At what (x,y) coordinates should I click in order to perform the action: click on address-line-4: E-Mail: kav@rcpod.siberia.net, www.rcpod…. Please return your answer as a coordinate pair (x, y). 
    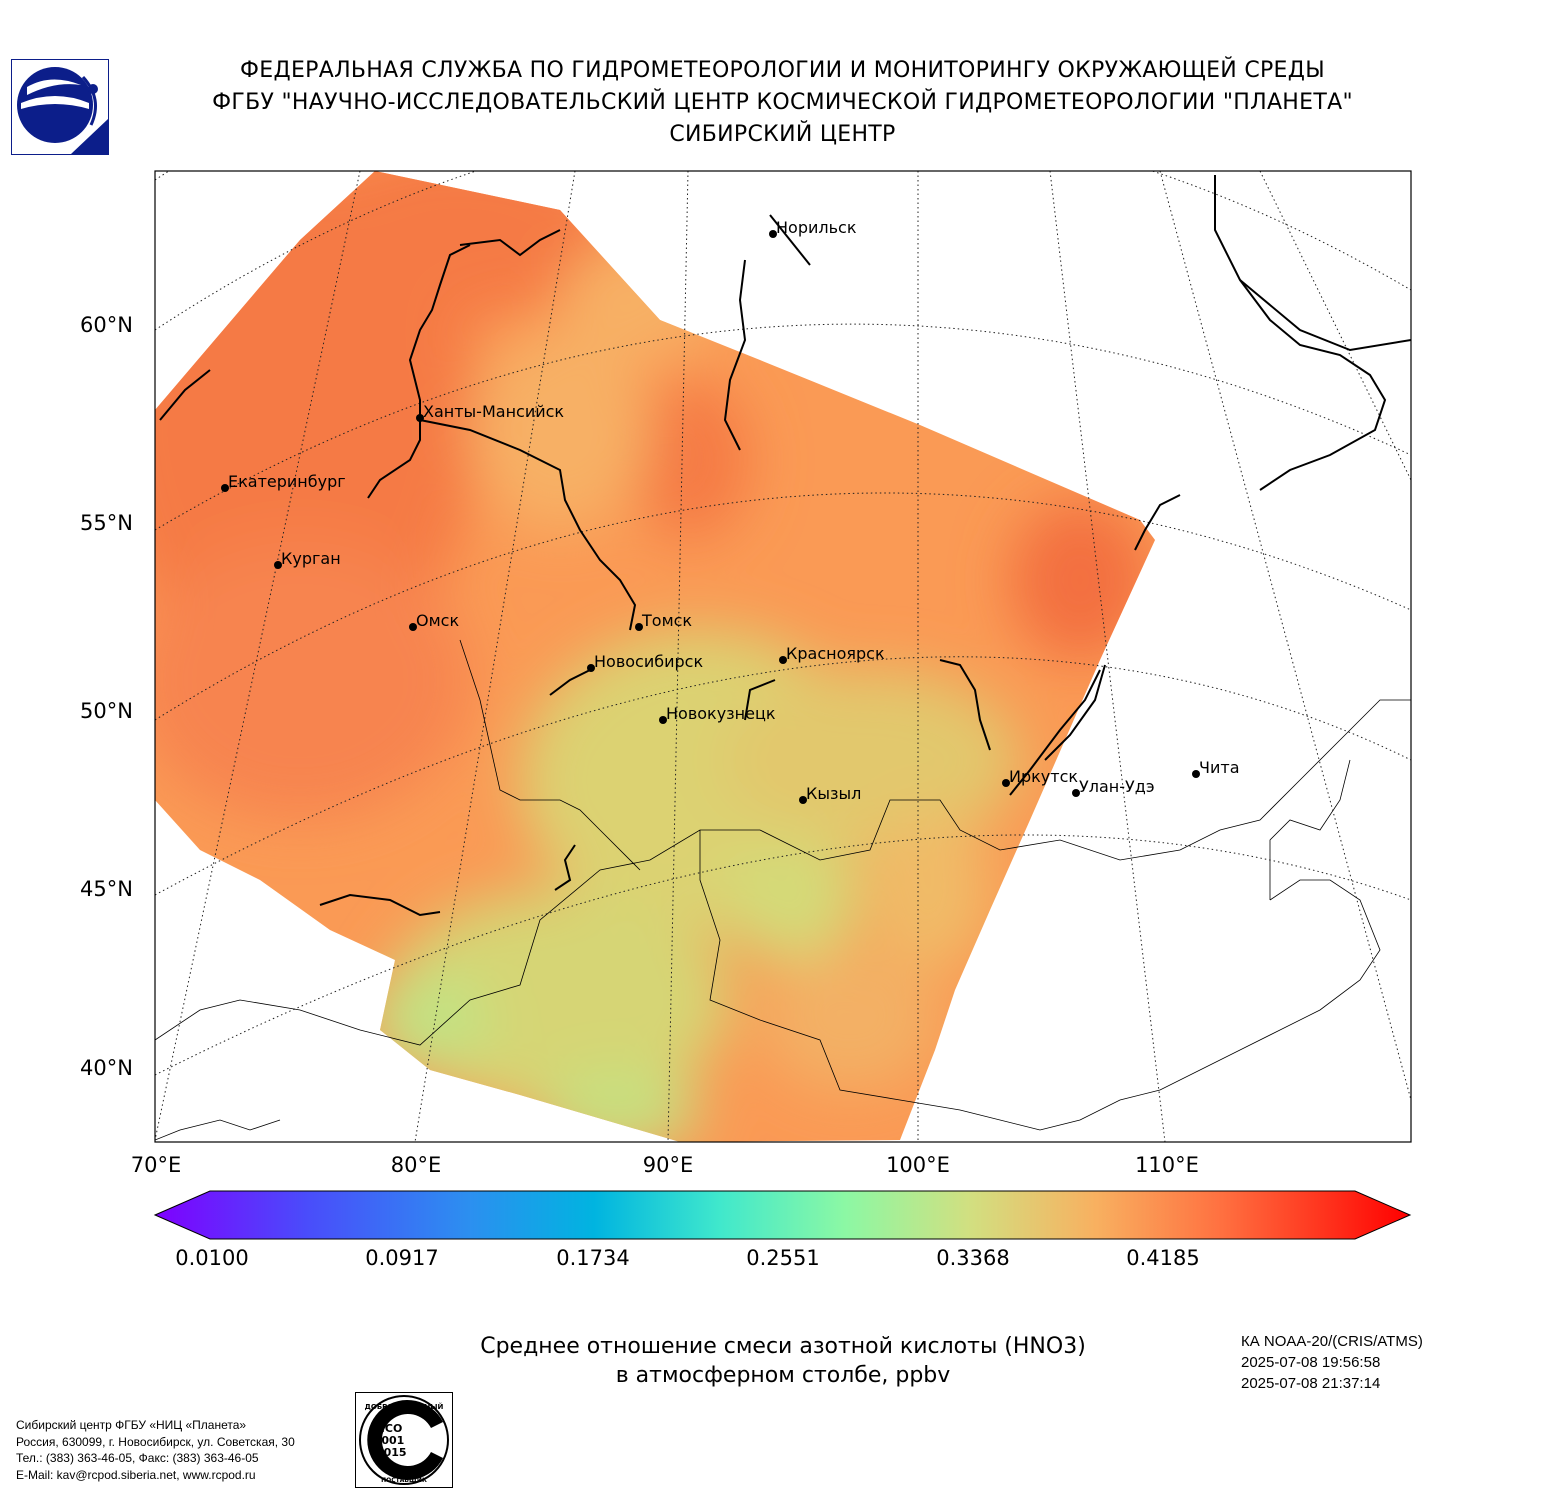
    Looking at the image, I should click on (136, 1475).